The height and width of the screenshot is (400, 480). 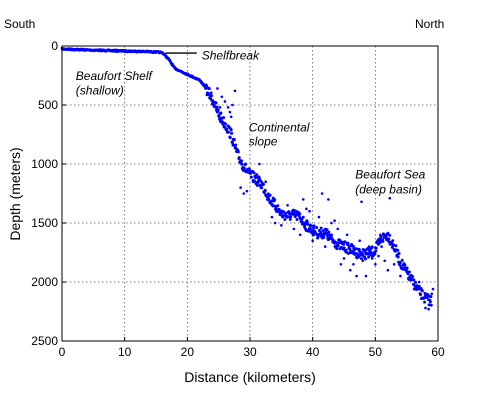 I want to click on x-tick-label: 60, so click(x=438, y=352).